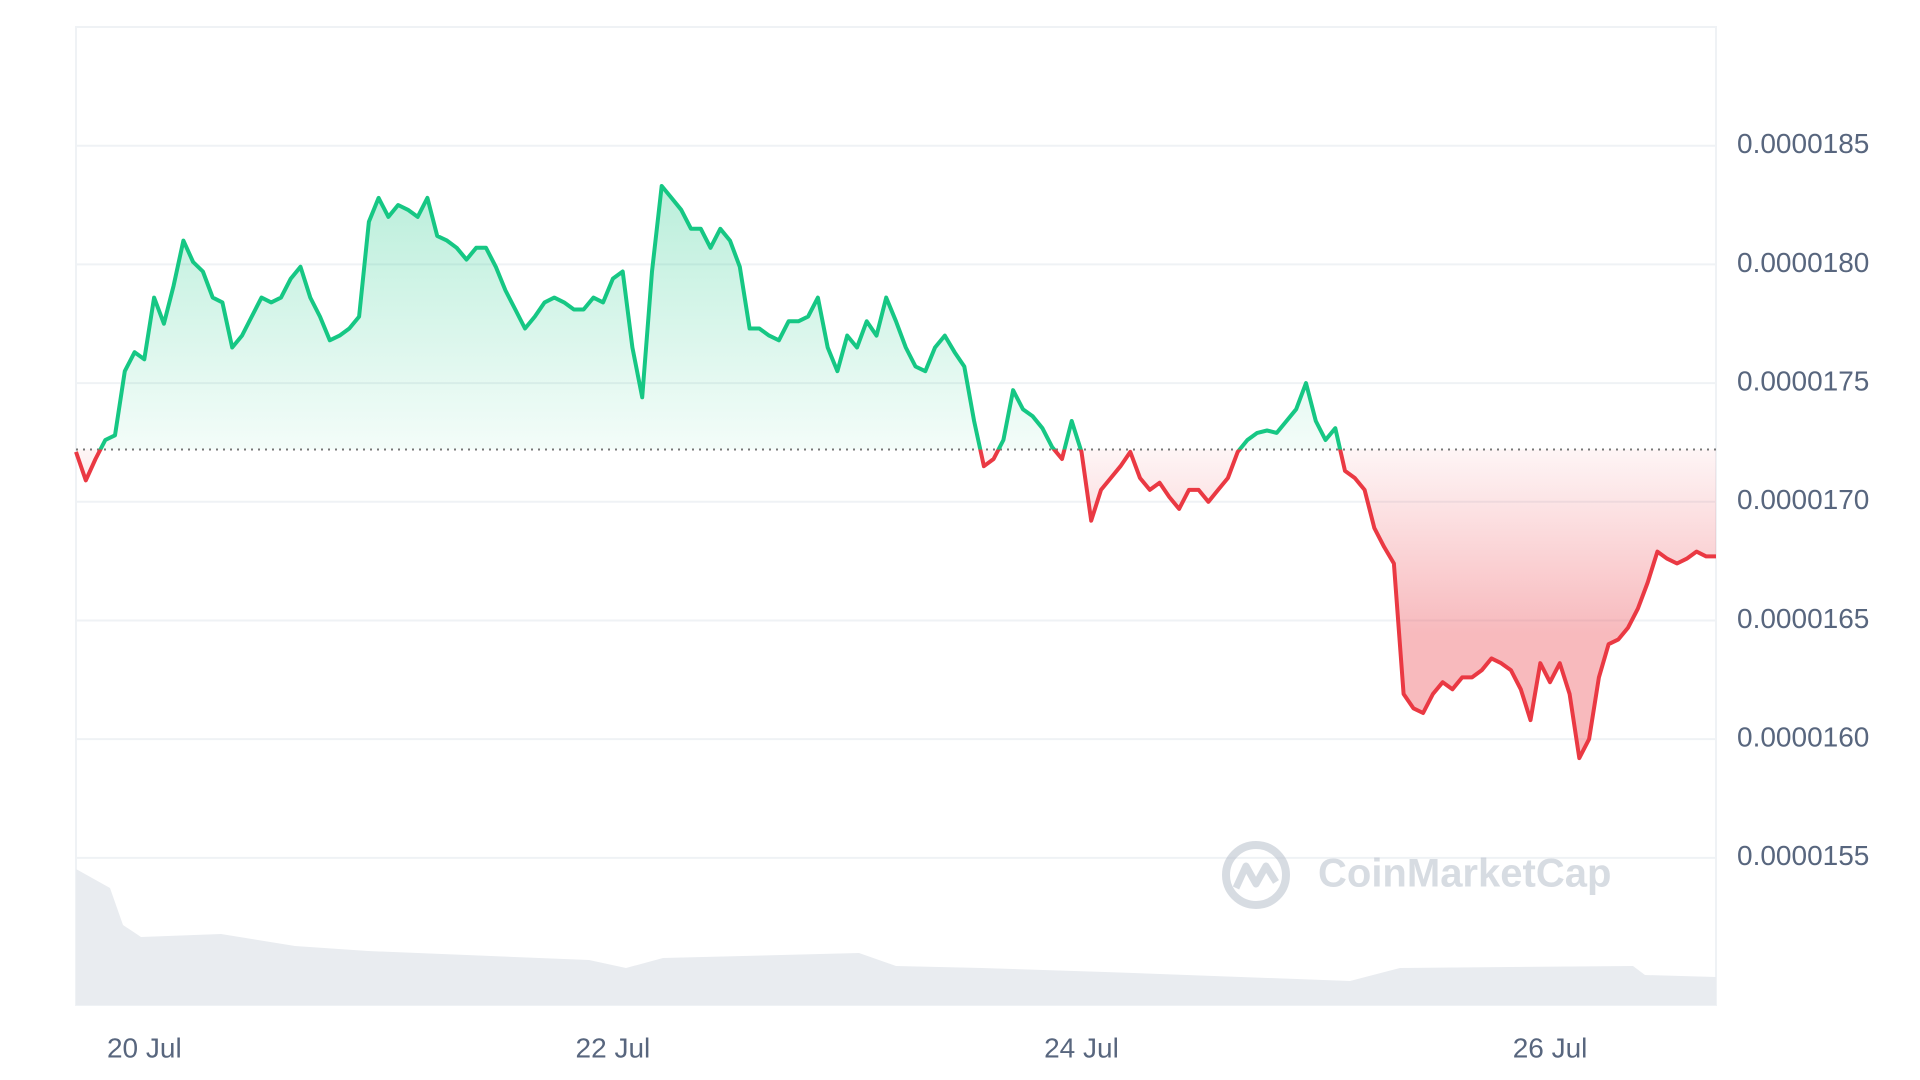 The height and width of the screenshot is (1080, 1920). I want to click on y-tick-label: 0.0000170, so click(1803, 499).